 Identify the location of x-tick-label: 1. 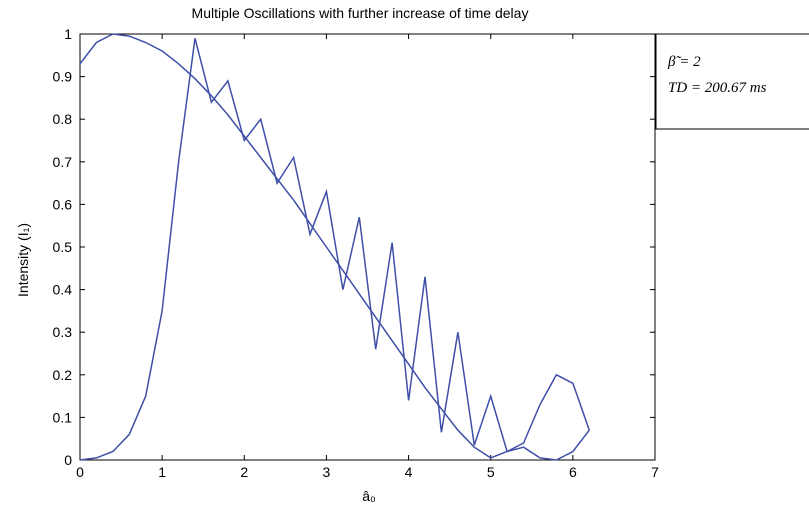
(162, 472).